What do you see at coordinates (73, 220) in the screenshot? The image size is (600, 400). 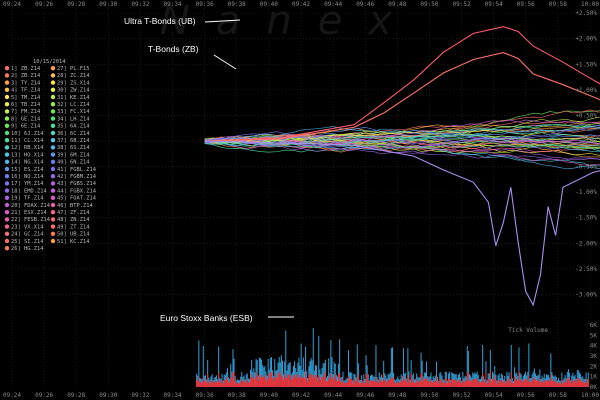 I see `legend-entry: 48] ZN.Z14` at bounding box center [73, 220].